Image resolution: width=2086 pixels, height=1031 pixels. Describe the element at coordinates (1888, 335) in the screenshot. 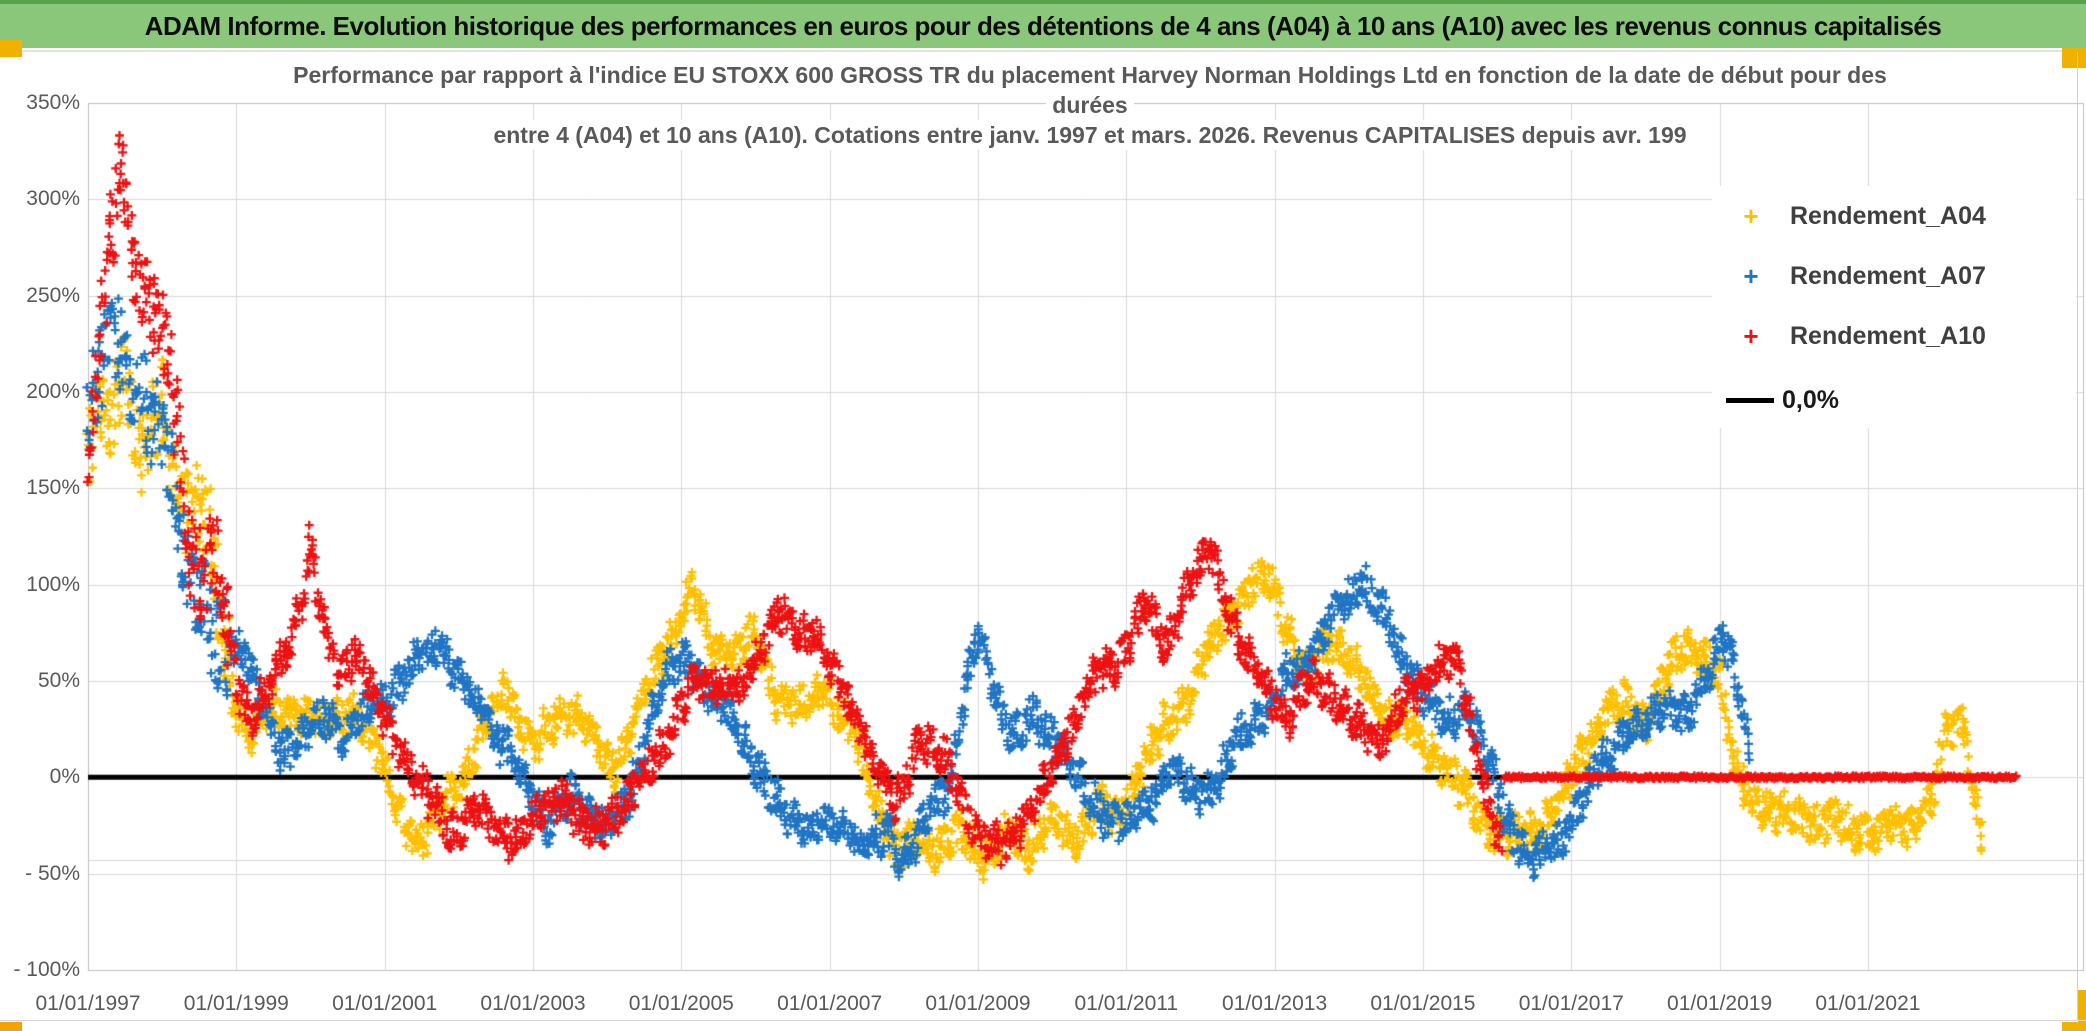

I see `legend-label-a10: Rendement_A10` at that location.